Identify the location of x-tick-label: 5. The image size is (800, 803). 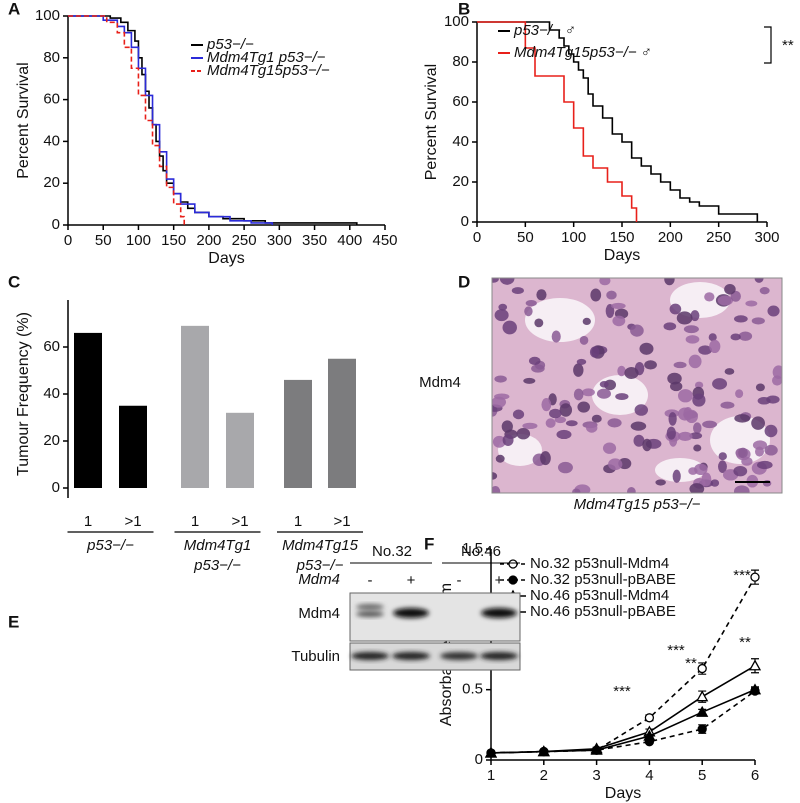
(702, 775).